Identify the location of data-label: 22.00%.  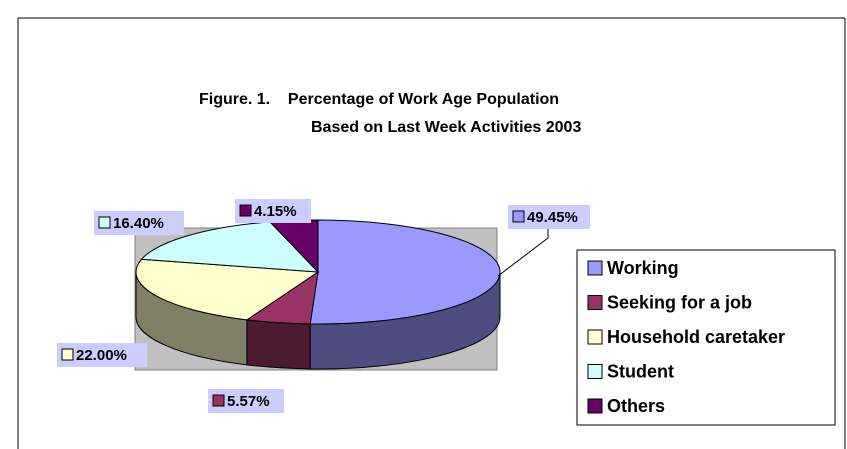
(101, 355).